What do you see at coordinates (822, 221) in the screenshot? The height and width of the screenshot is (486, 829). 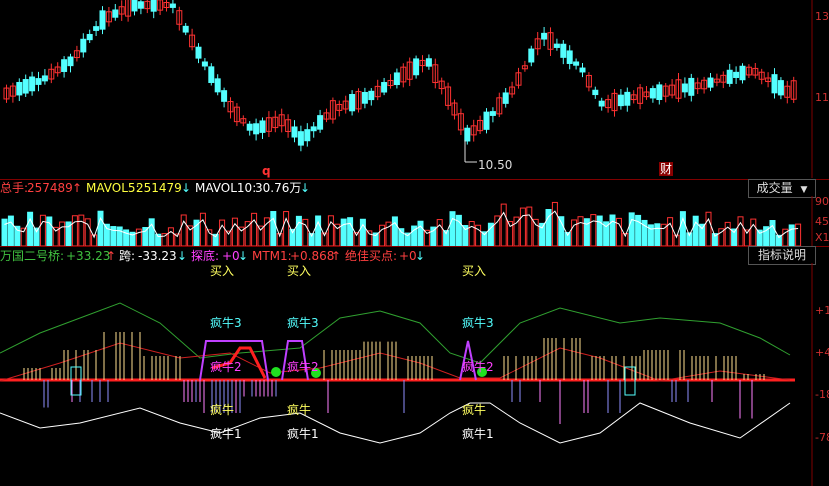 I see `volume-axis-mid: 45` at bounding box center [822, 221].